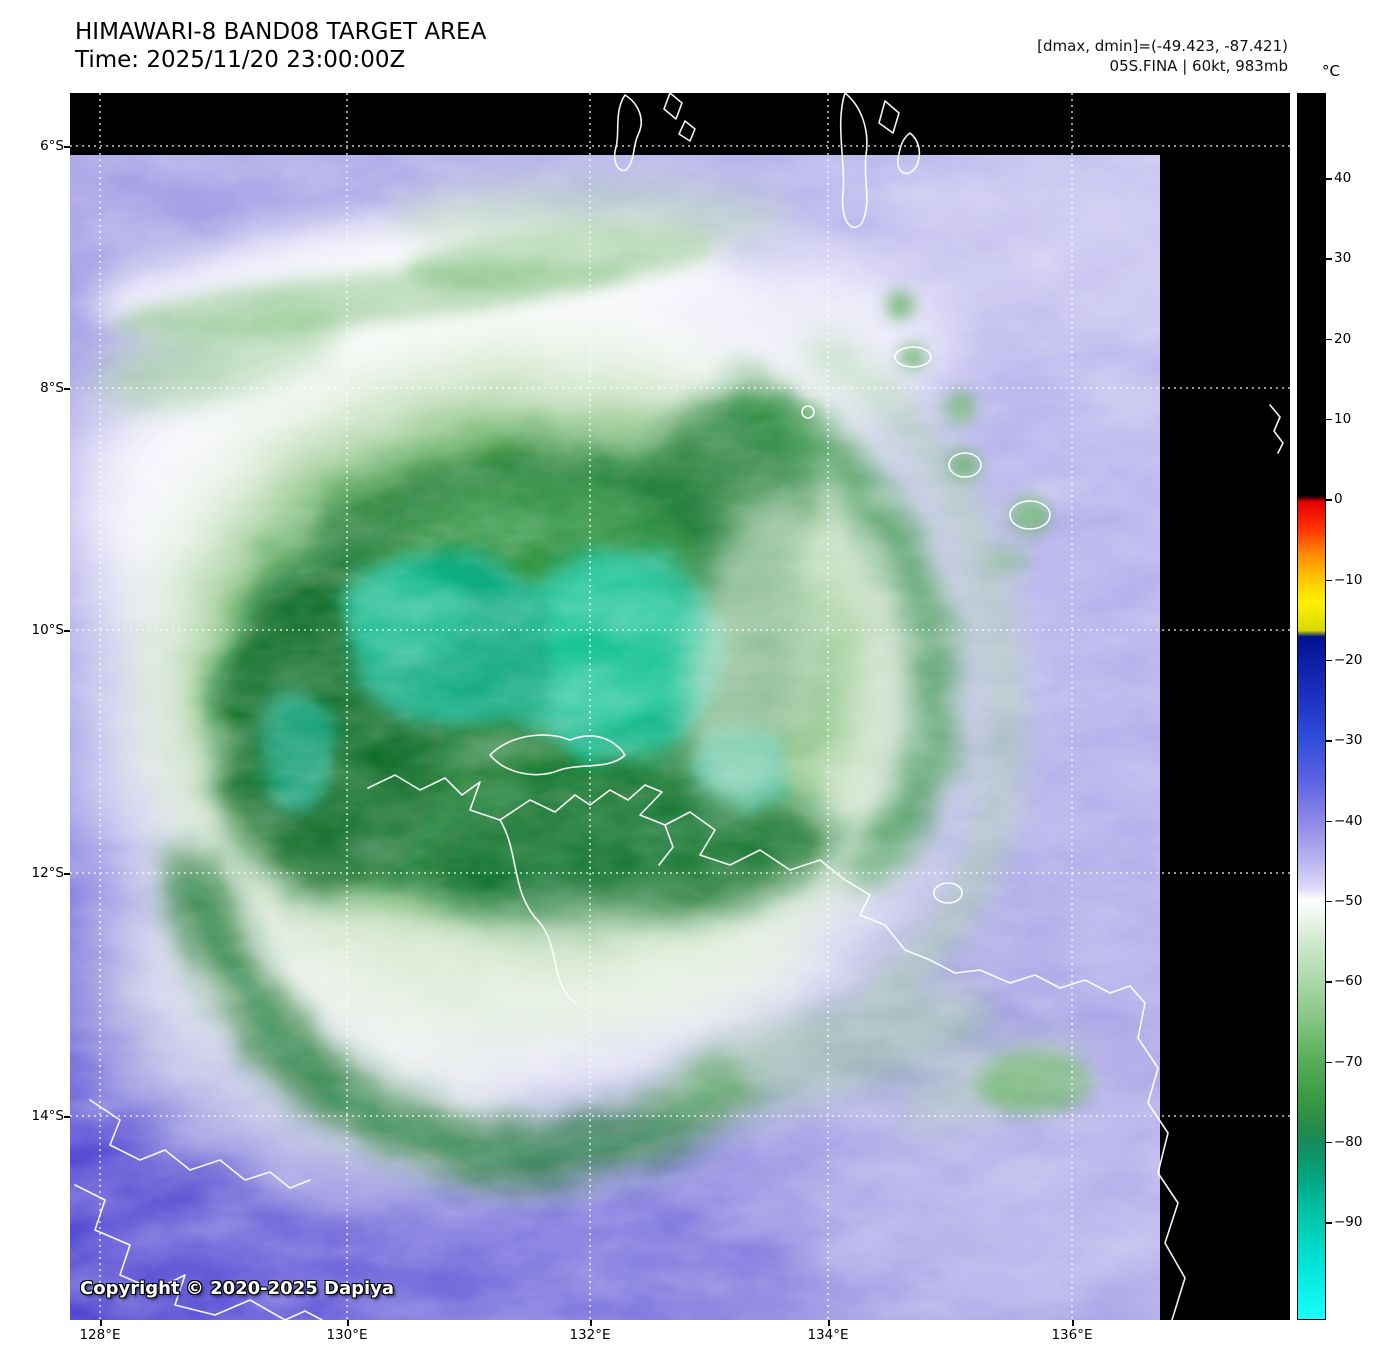 The height and width of the screenshot is (1359, 1388). What do you see at coordinates (48, 1116) in the screenshot?
I see `y-tick-label: 14°S` at bounding box center [48, 1116].